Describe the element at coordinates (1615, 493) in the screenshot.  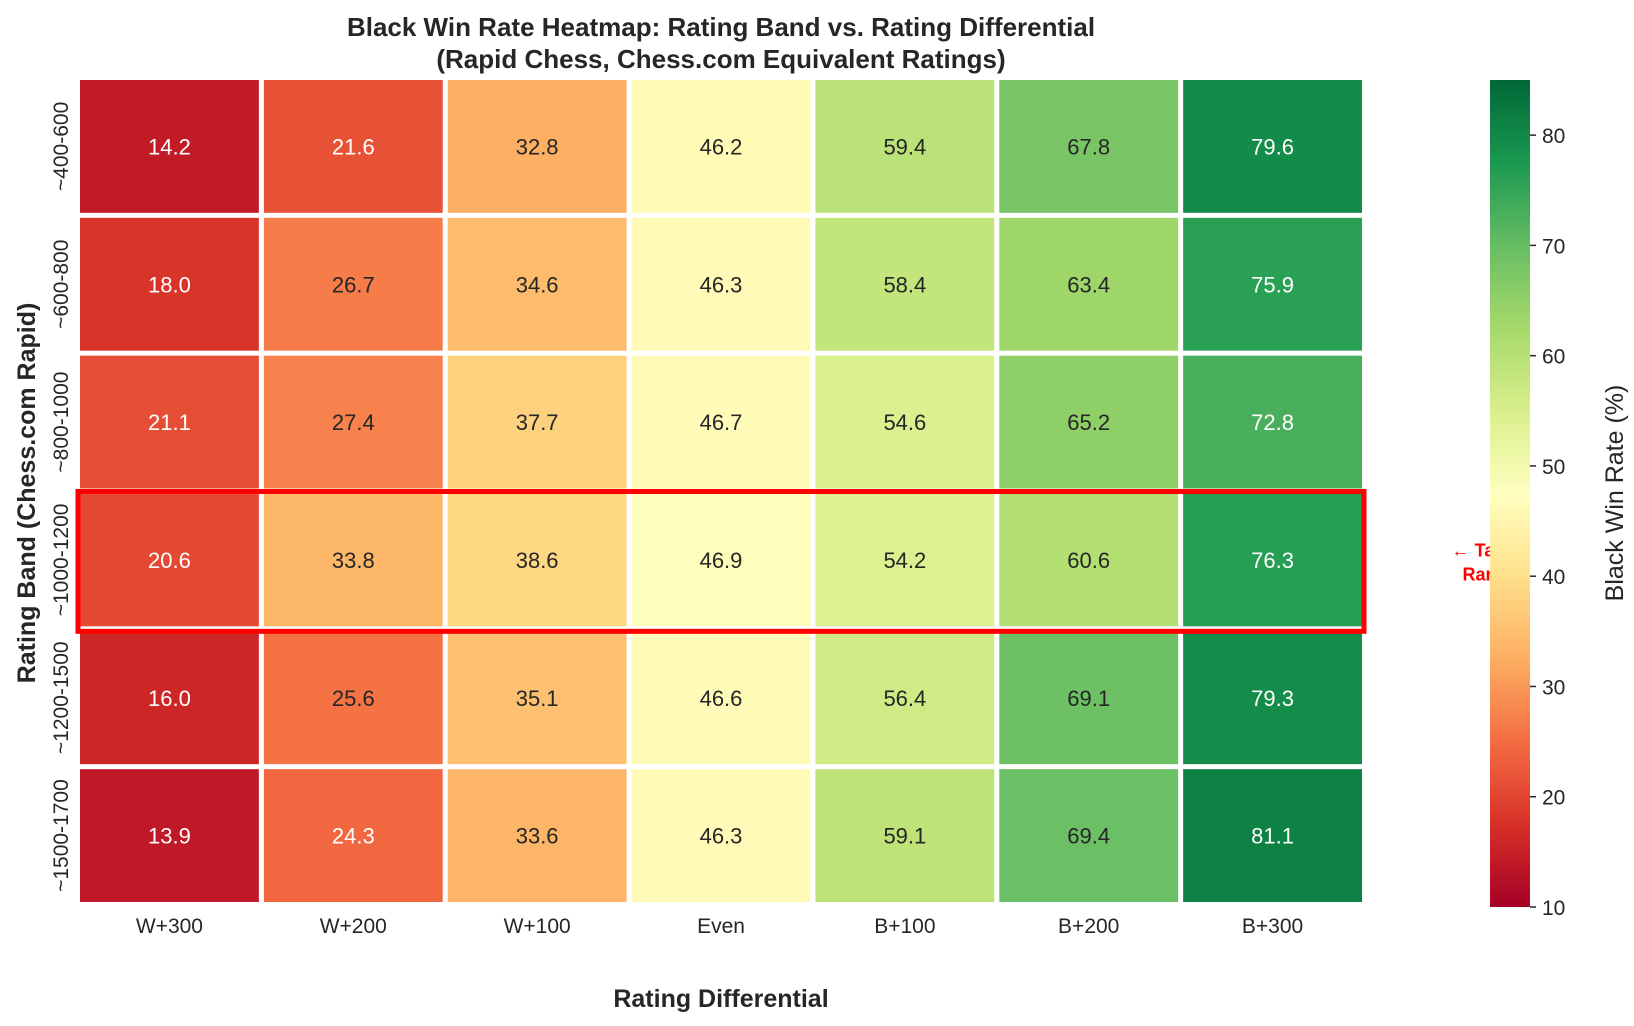
I see `colorbar-label: Black Win Rate (%)` at that location.